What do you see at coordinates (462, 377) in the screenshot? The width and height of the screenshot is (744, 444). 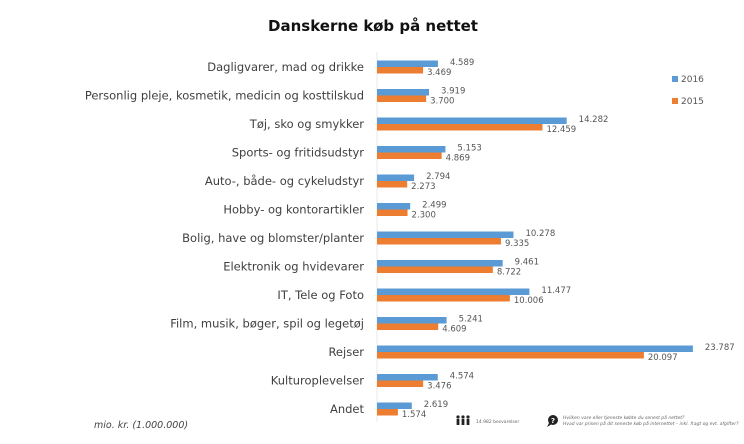 I see `value-label-2016-kulturoplevelser: 4.574` at bounding box center [462, 377].